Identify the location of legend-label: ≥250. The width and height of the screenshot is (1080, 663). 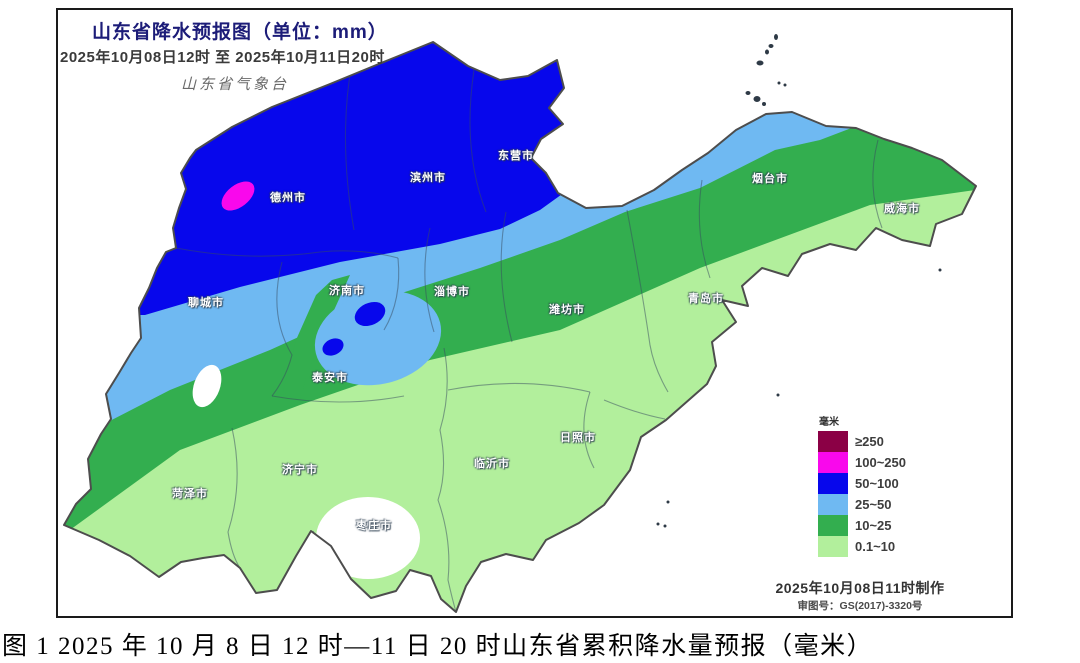
(869, 441).